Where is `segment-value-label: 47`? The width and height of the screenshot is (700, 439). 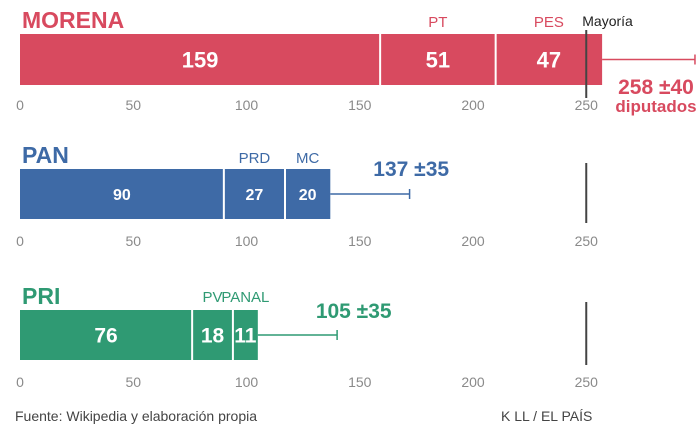 segment-value-label: 47 is located at coordinates (549, 59).